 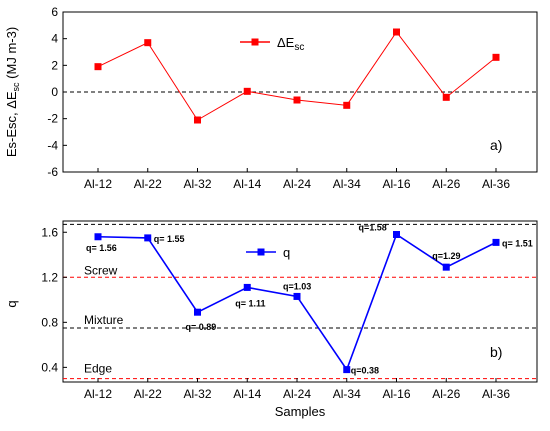 I want to click on y-axis-label: q, so click(x=11, y=303).